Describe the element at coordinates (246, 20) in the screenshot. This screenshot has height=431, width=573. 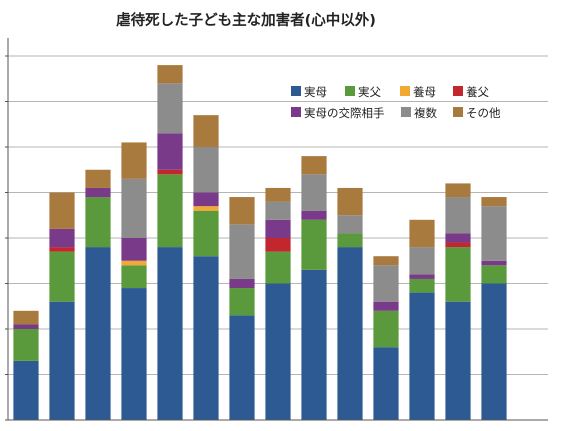
I see `chart-title: 虐待死した子ども主な加害者(心中以外)` at that location.